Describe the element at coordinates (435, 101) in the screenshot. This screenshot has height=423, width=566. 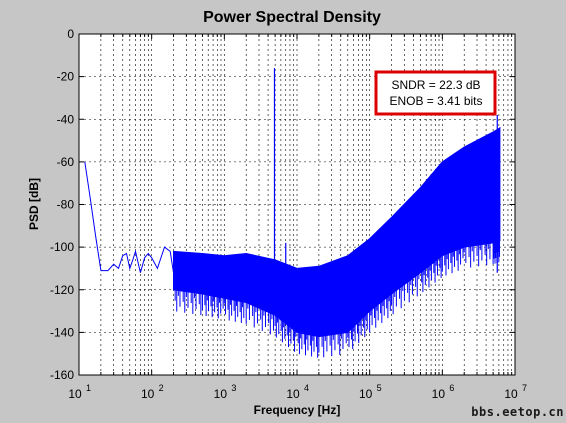
I see `annotation-enob: ENOB = 3.41 bits` at that location.